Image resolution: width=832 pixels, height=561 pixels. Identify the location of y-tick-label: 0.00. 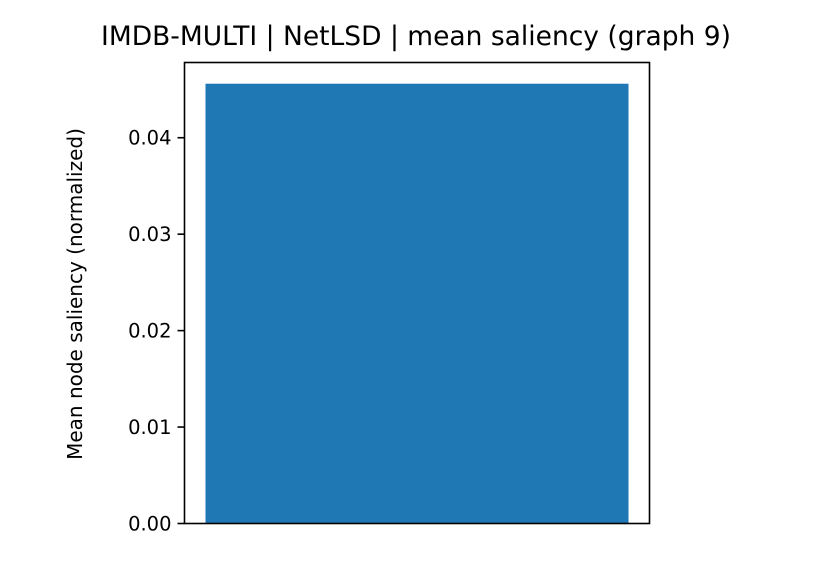
(149, 524).